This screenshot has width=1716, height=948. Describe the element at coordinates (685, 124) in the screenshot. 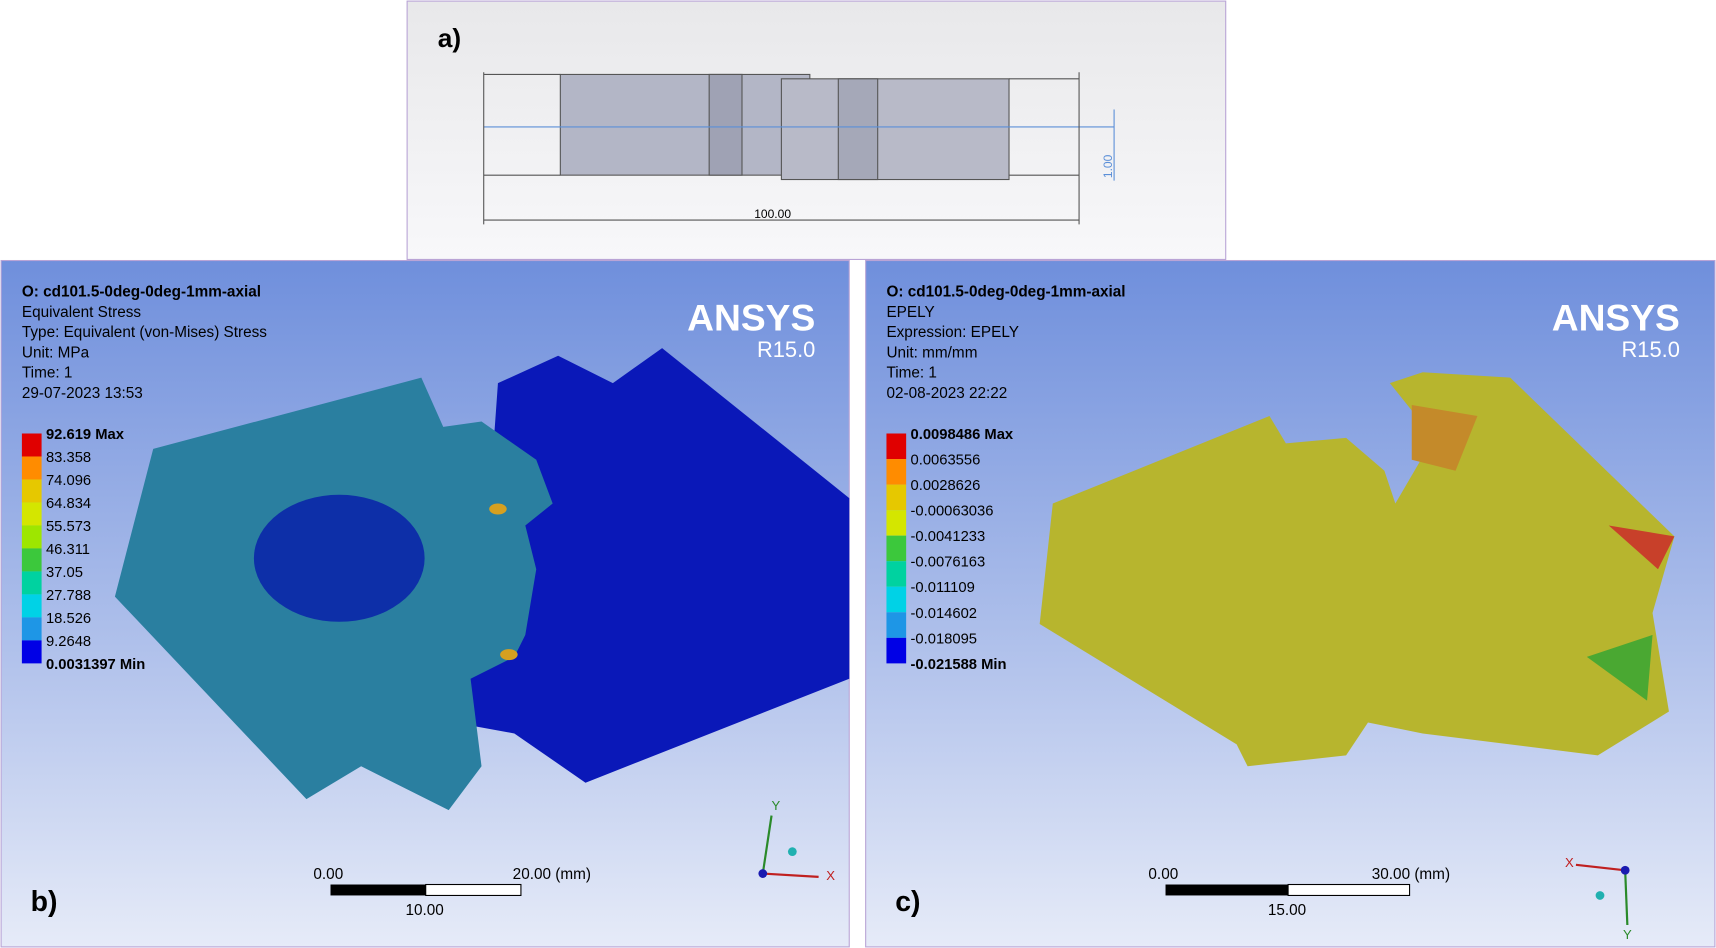

I see `part-left` at that location.